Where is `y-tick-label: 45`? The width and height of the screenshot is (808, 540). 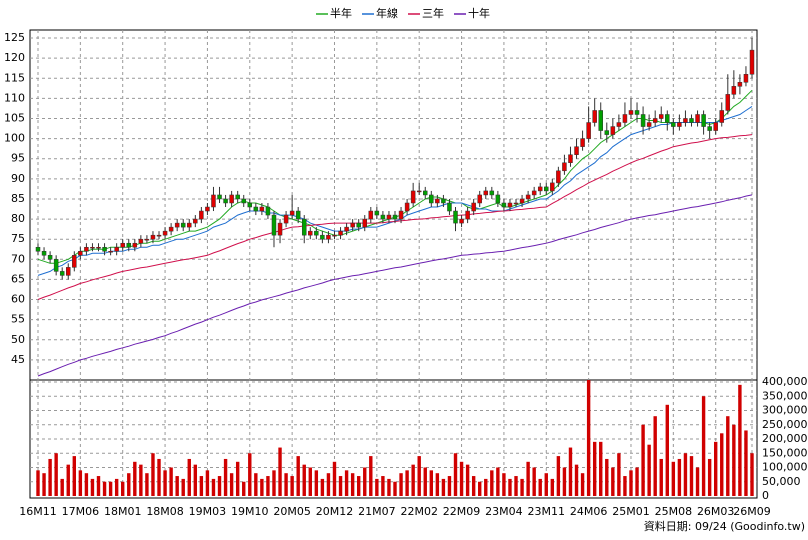 y-tick-label: 45 is located at coordinates (18, 359).